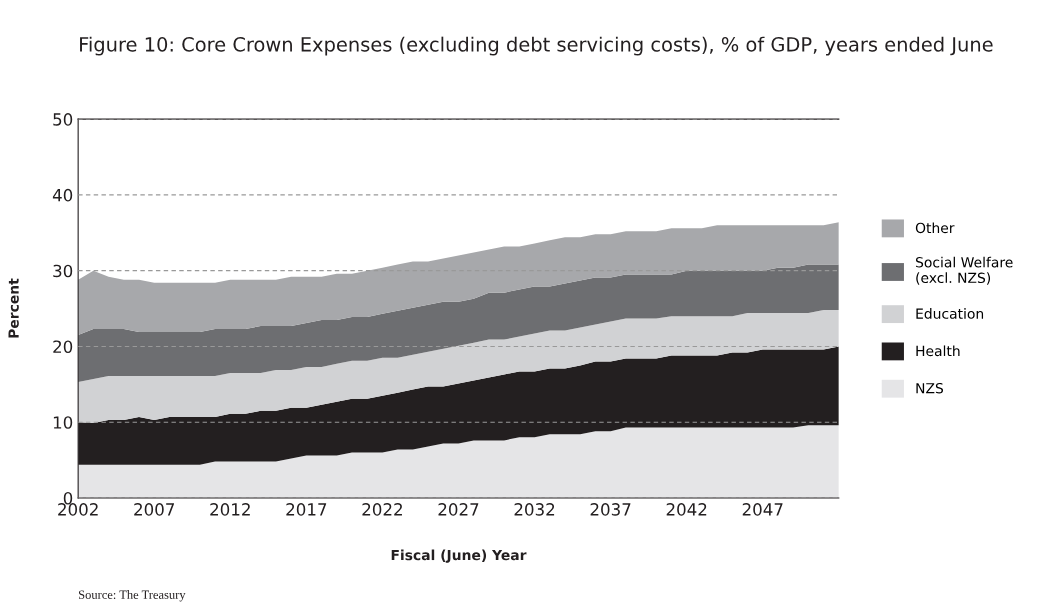 The height and width of the screenshot is (611, 1042). I want to click on x-tick-label: 2007, so click(154, 509).